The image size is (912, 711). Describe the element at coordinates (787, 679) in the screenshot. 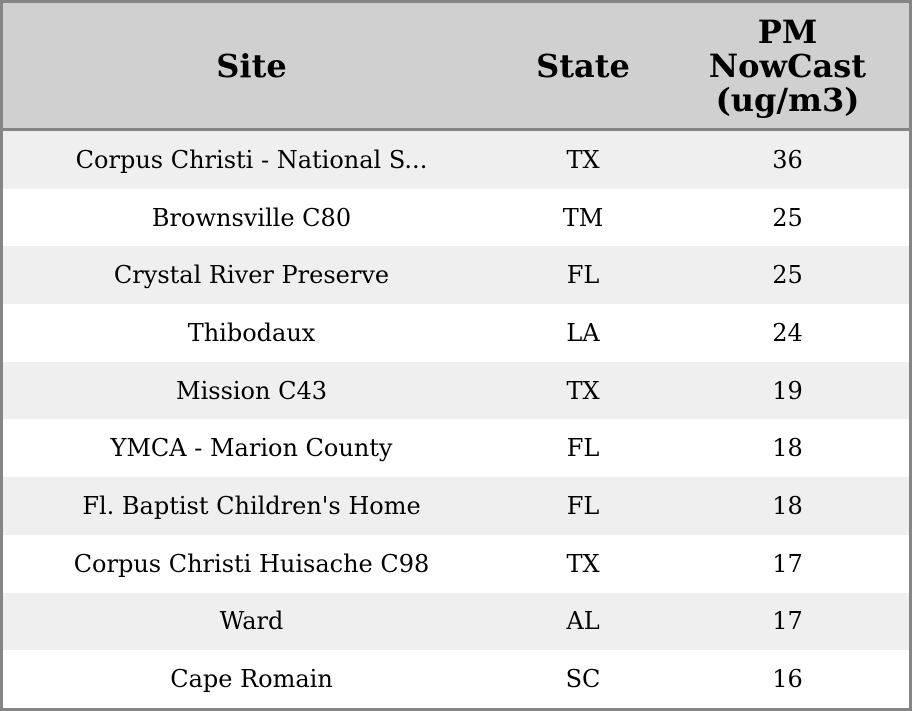

I see `table-cell: 16` at that location.